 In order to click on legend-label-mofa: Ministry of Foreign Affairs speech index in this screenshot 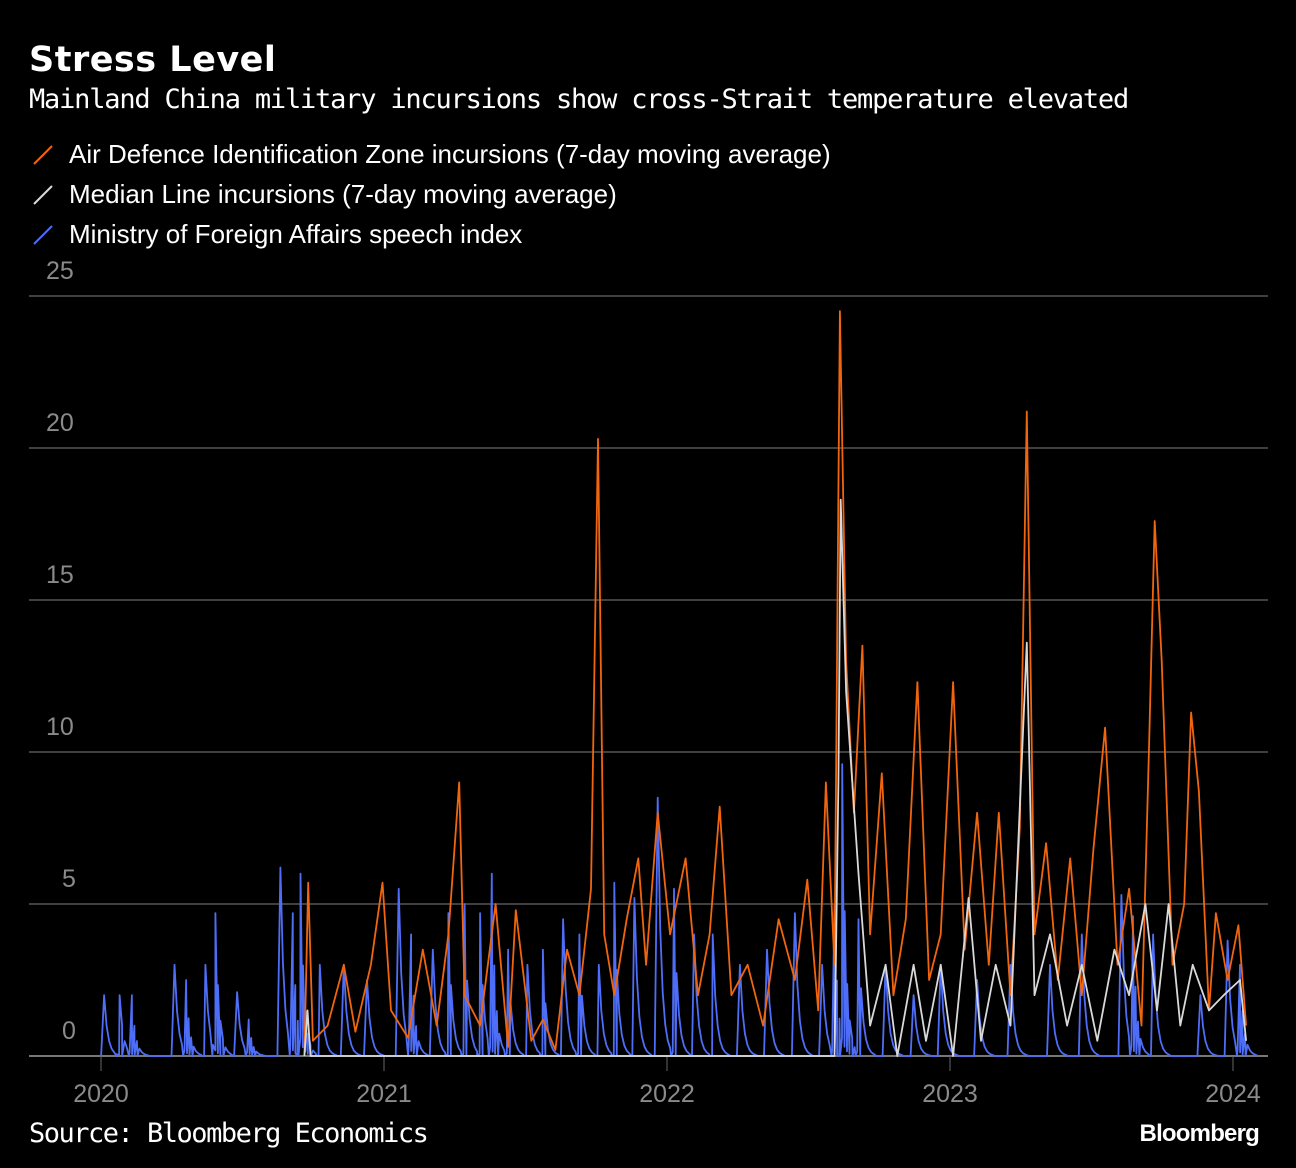, I will do `click(296, 233)`.